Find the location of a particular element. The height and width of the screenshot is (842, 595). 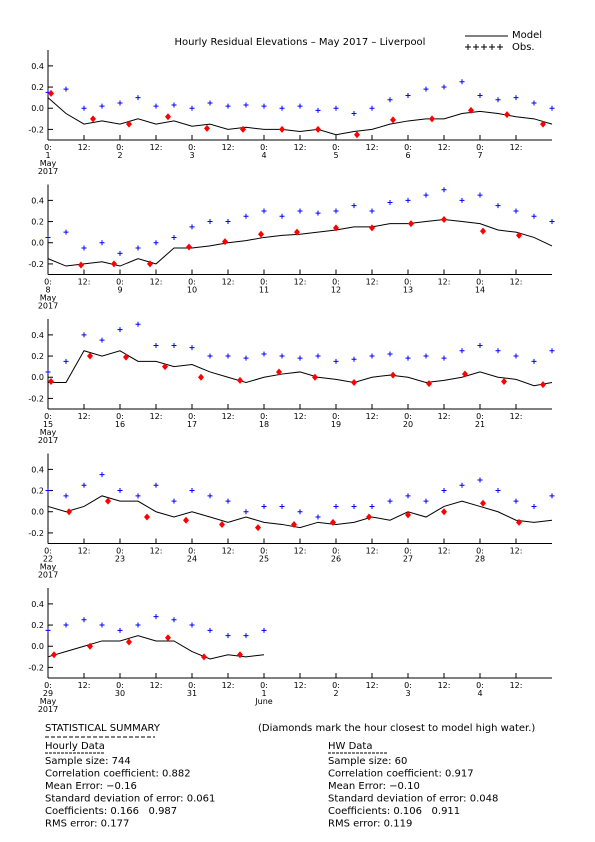

day-label: 30 is located at coordinates (120, 693).